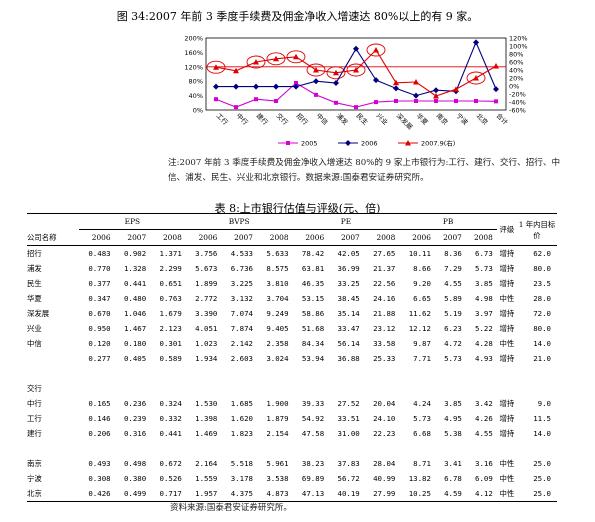 This screenshot has height=522, width=595. Describe the element at coordinates (507, 388) in the screenshot. I see `rating-cell` at that location.